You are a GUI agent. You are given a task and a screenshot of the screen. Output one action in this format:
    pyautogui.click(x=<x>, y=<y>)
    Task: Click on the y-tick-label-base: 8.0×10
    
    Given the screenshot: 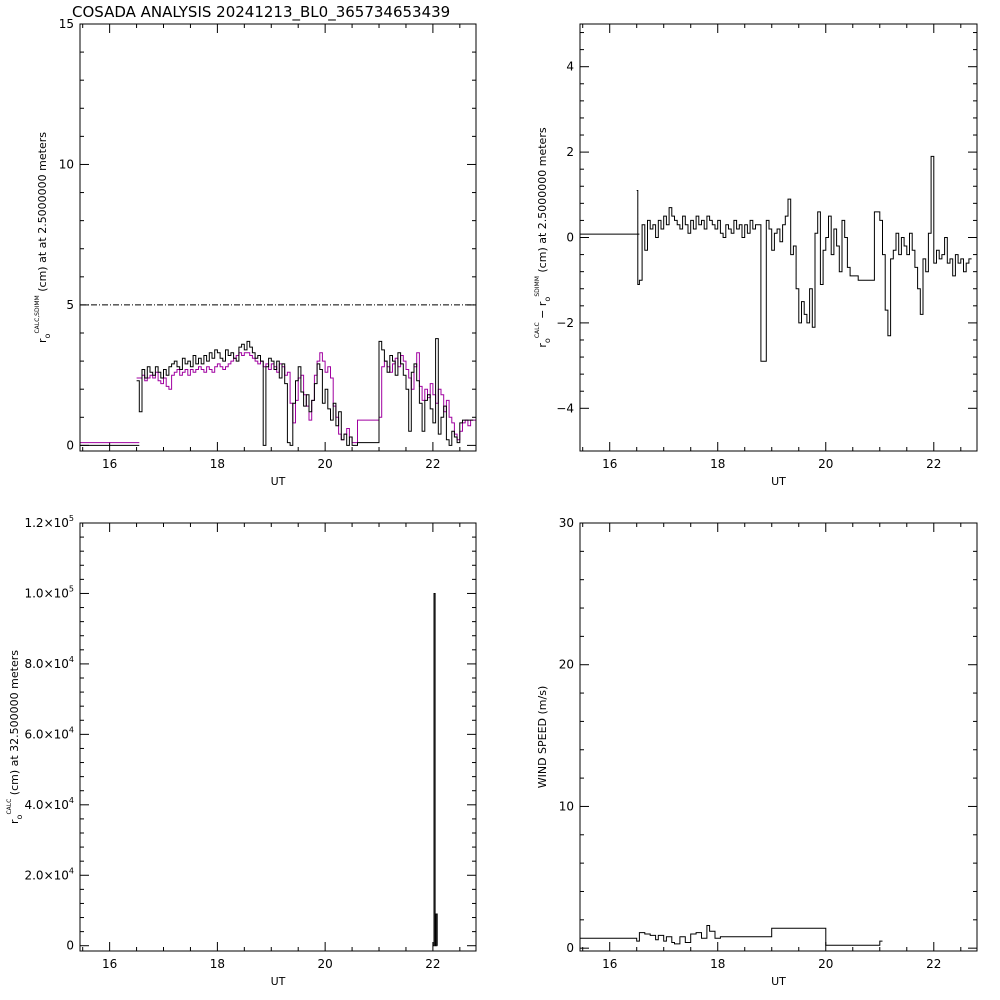 What is the action you would take?
    pyautogui.click(x=46, y=664)
    